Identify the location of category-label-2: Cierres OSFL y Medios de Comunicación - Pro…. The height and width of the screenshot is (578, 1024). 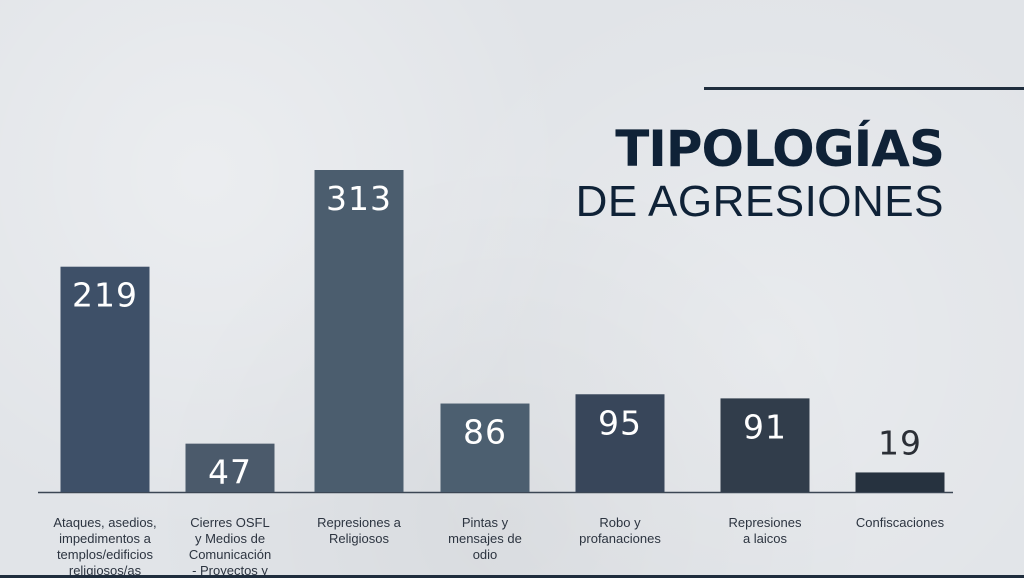
(230, 546).